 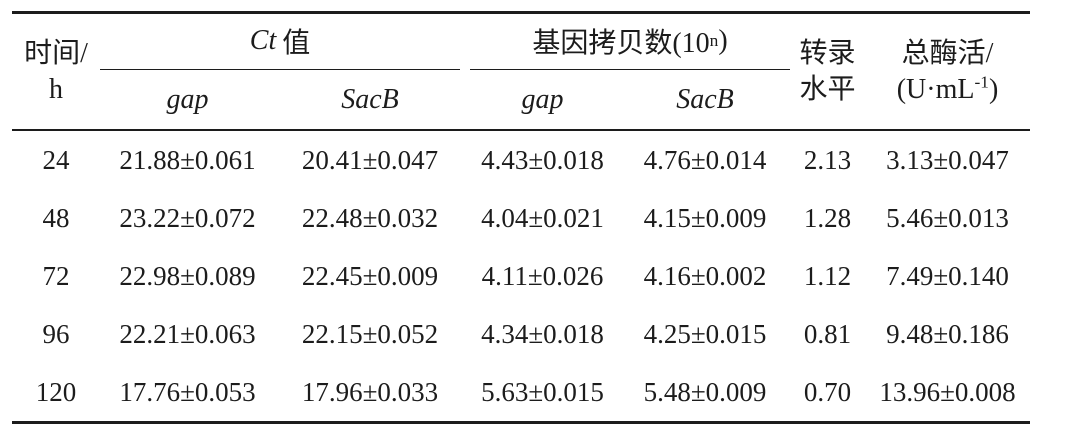 What do you see at coordinates (187, 159) in the screenshot?
I see `cell-ct-gap: 21.88±0.061` at bounding box center [187, 159].